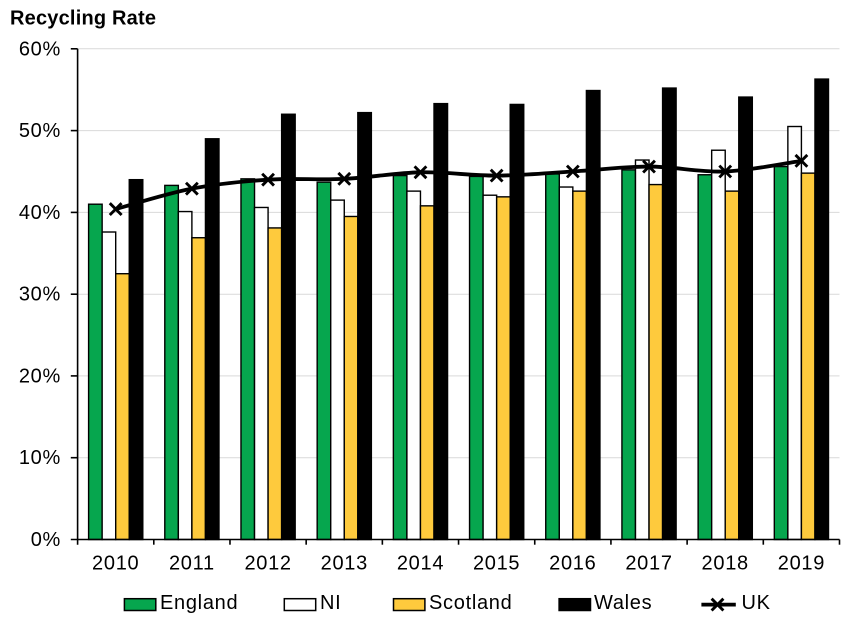 The image size is (849, 634). What do you see at coordinates (623, 603) in the screenshot?
I see `svg-text: Wales` at bounding box center [623, 603].